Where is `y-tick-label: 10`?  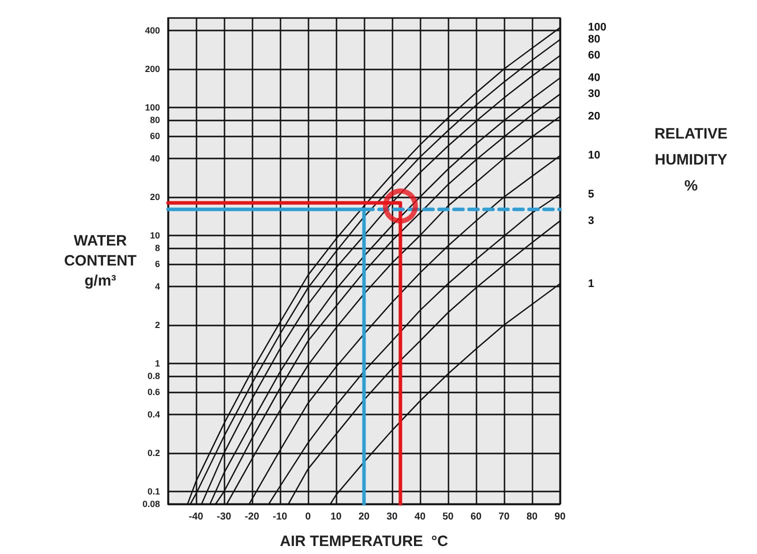 y-tick-label: 10 is located at coordinates (155, 235).